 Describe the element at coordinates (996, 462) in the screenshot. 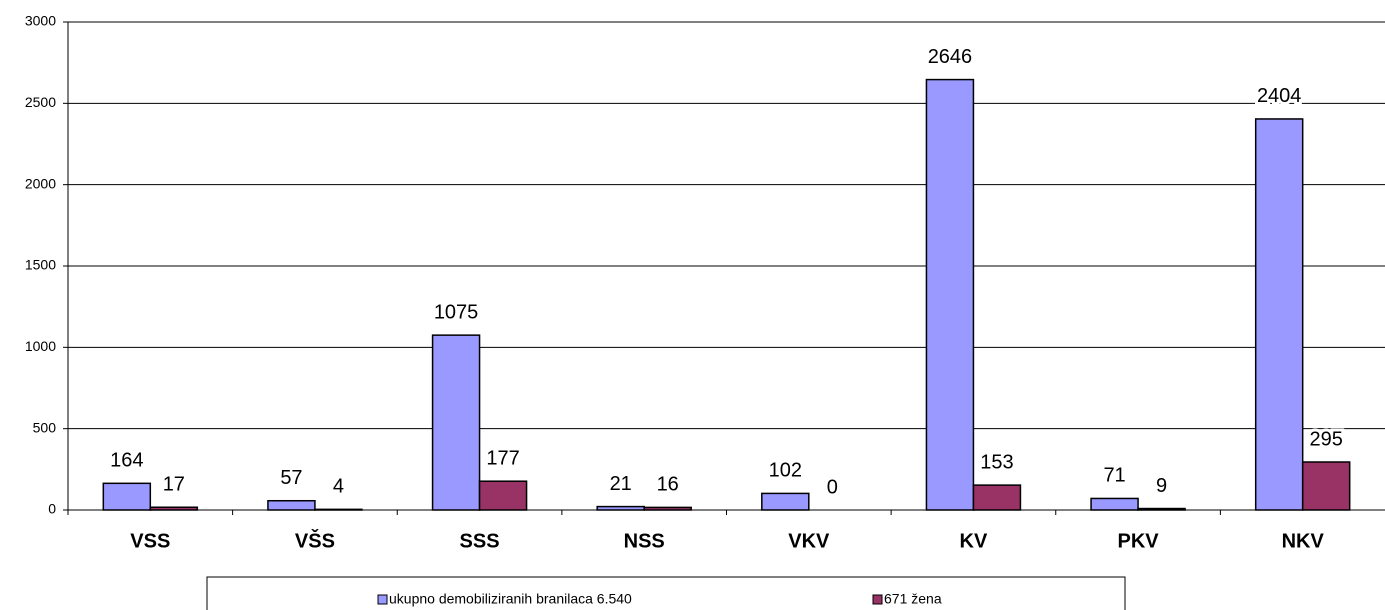

I see `value-label: 153` at that location.